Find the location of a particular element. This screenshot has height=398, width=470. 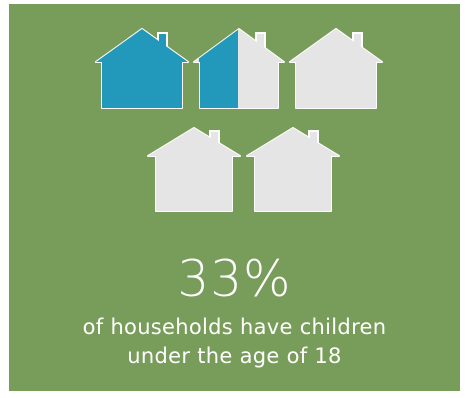

caption-line-2: under the age of 18 is located at coordinates (234, 356).